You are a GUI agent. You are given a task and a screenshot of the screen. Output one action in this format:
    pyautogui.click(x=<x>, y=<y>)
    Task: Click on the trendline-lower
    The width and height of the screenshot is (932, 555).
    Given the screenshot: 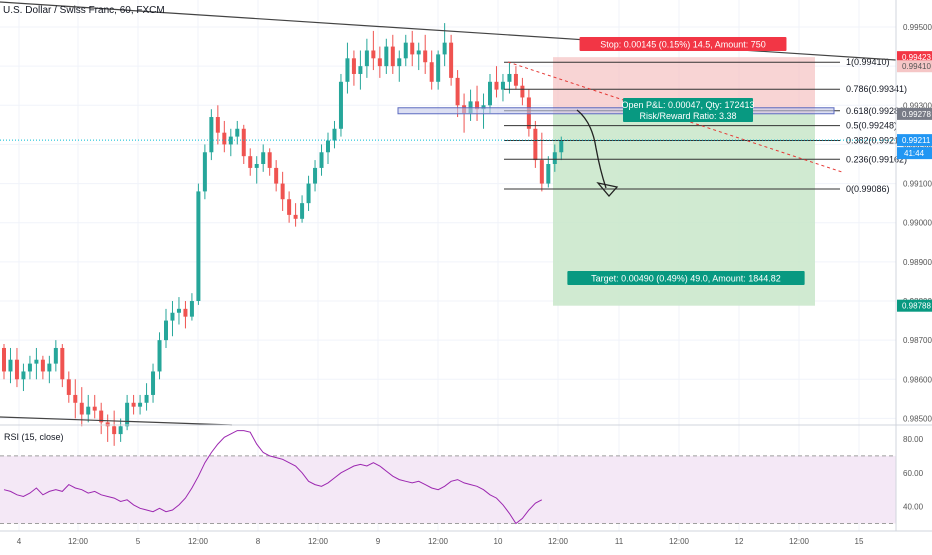 What is the action you would take?
    pyautogui.click(x=116, y=421)
    